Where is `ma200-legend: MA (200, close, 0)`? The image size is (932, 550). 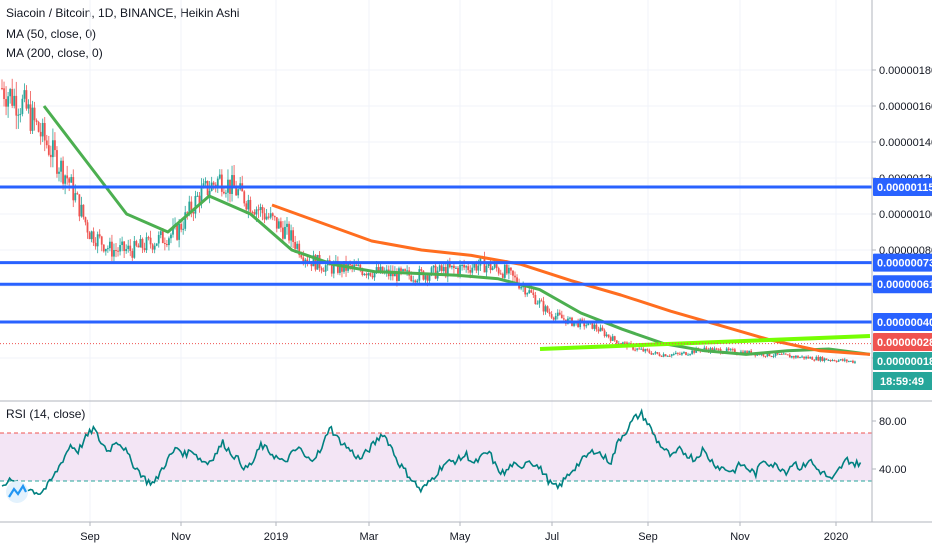
ma200-legend: MA (200, close, 0) is located at coordinates (54, 53).